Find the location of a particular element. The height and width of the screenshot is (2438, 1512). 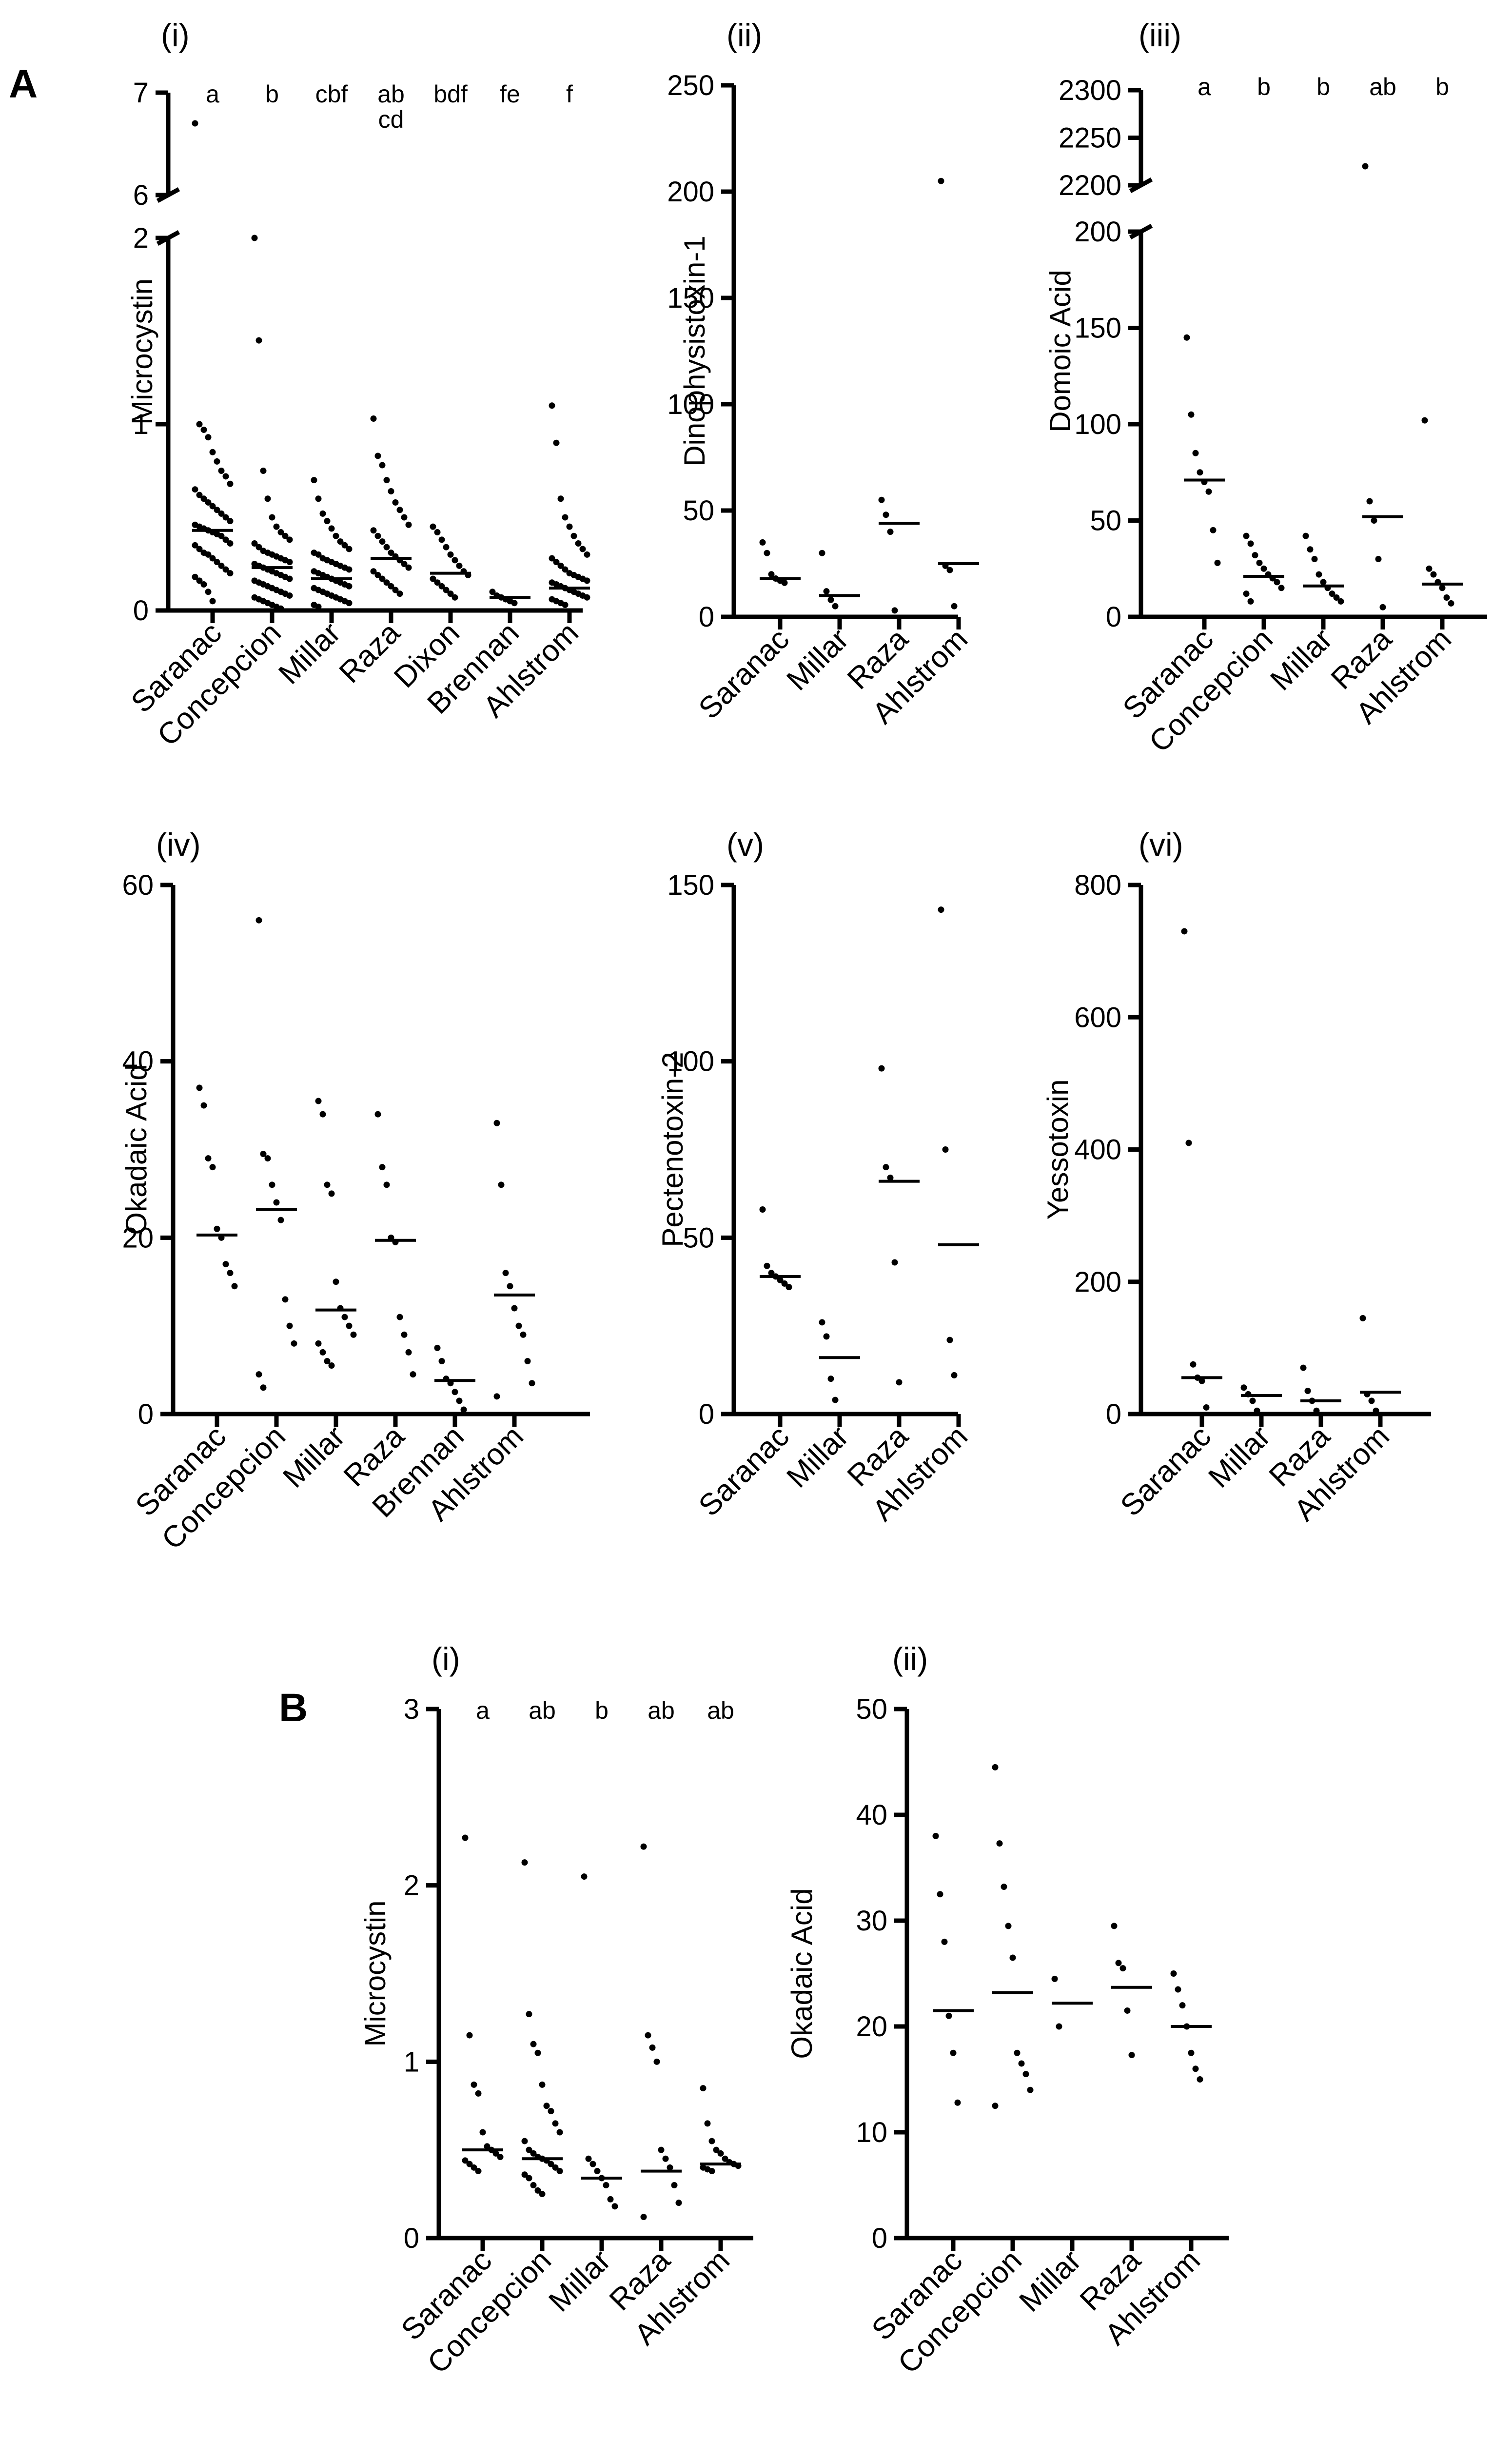

y-tick-label: 250 is located at coordinates (691, 85).